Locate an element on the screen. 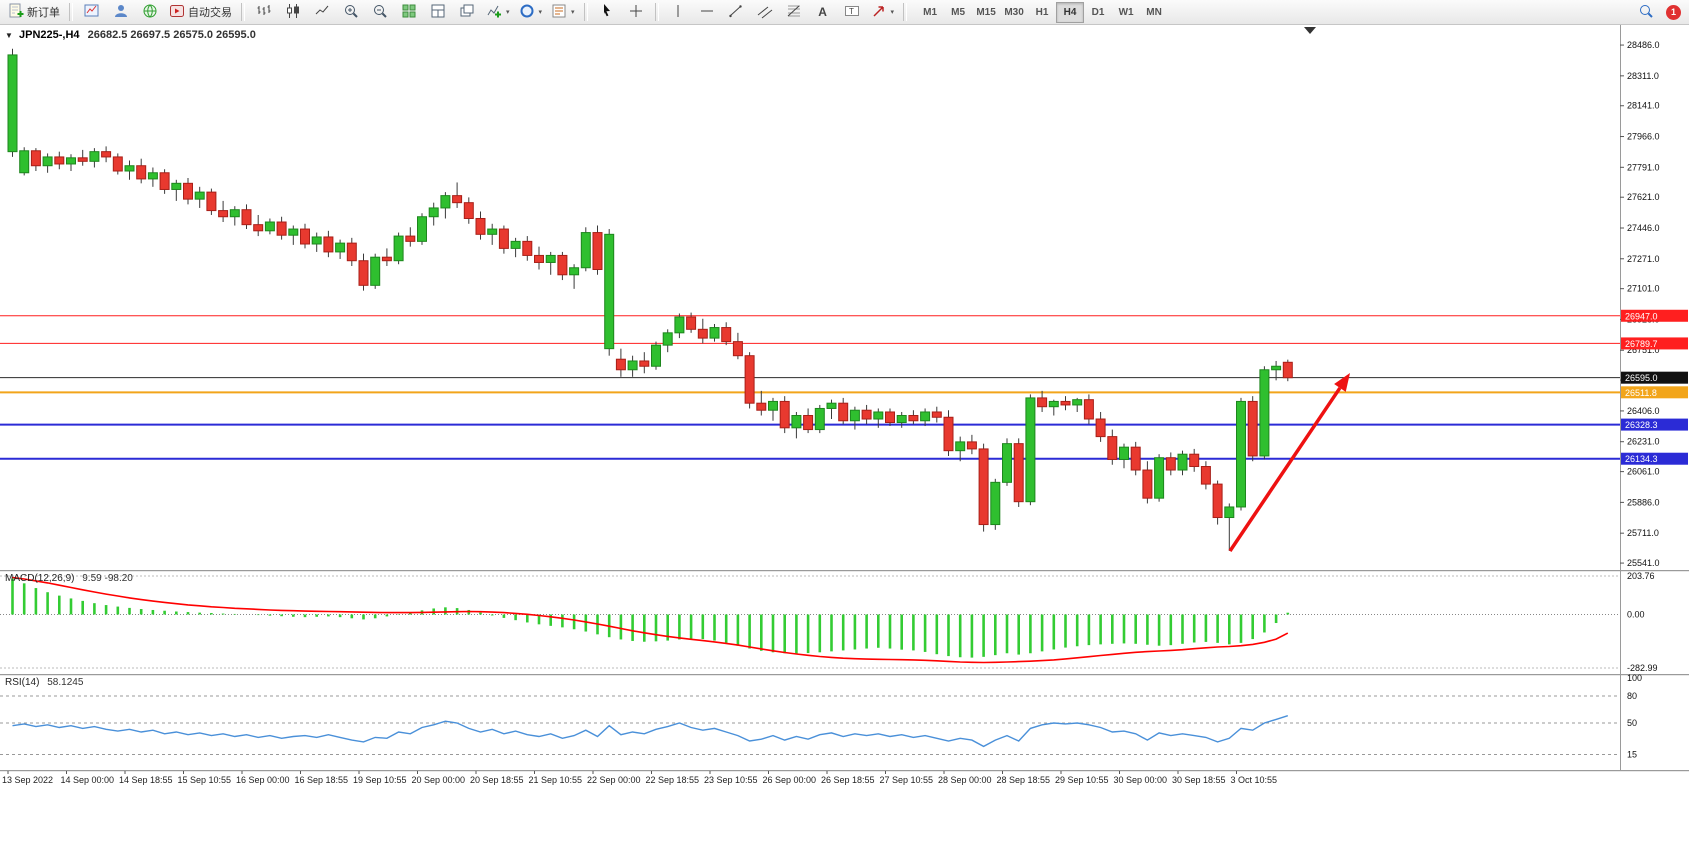 This screenshot has width=1689, height=853. svg-text: 16 Sep 00:00 is located at coordinates (263, 780).